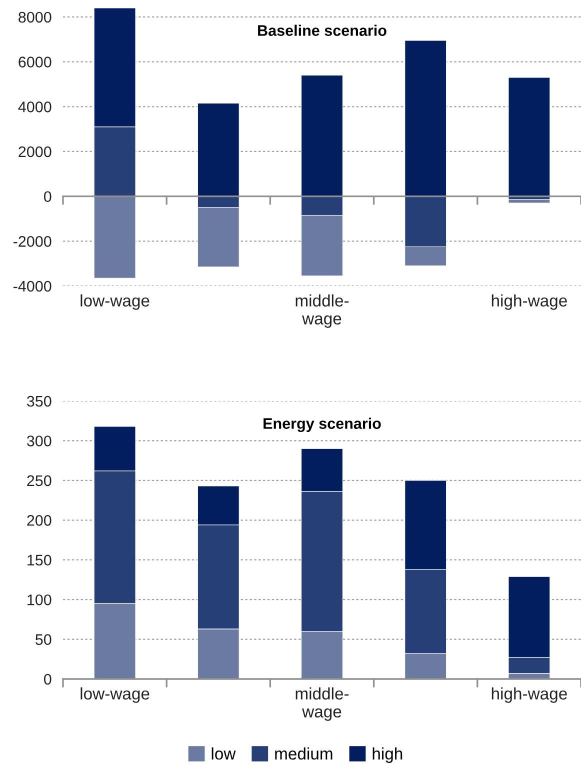 This screenshot has height=767, width=581. I want to click on text: Energy scenario, so click(322, 425).